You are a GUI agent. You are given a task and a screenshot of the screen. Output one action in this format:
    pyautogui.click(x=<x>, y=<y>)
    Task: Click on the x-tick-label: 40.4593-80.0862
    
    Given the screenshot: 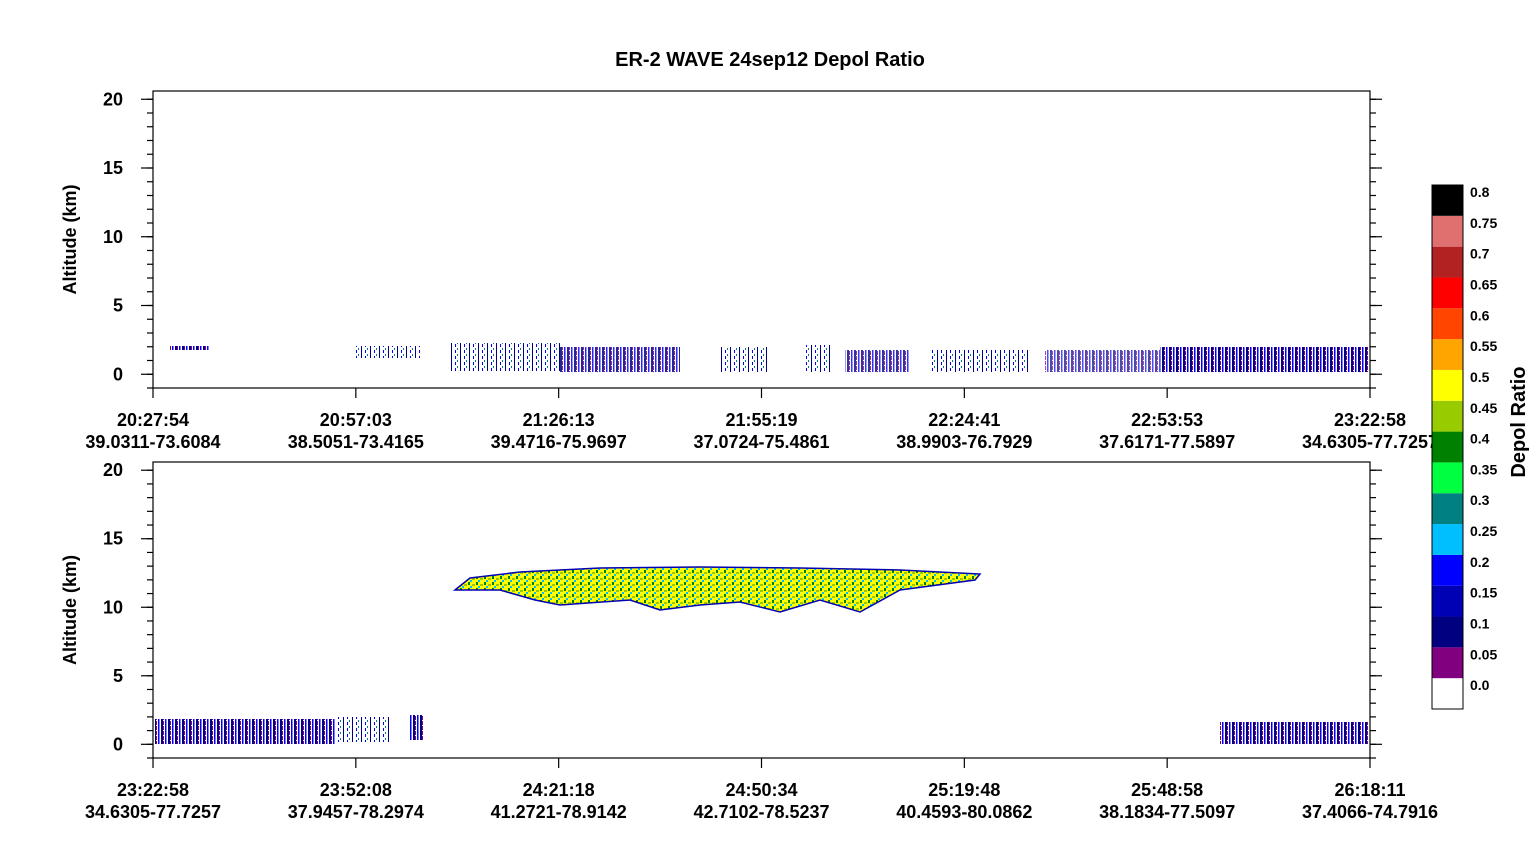 What is the action you would take?
    pyautogui.click(x=964, y=812)
    